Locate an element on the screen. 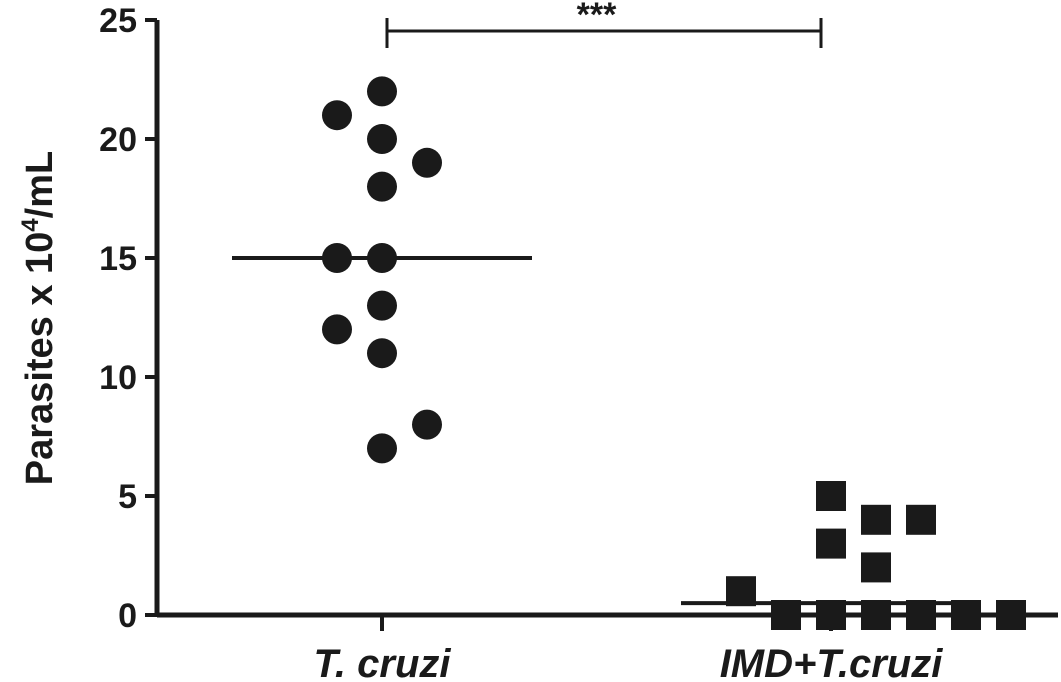 The width and height of the screenshot is (1061, 682). y-tick-label: 5 is located at coordinates (127, 497).